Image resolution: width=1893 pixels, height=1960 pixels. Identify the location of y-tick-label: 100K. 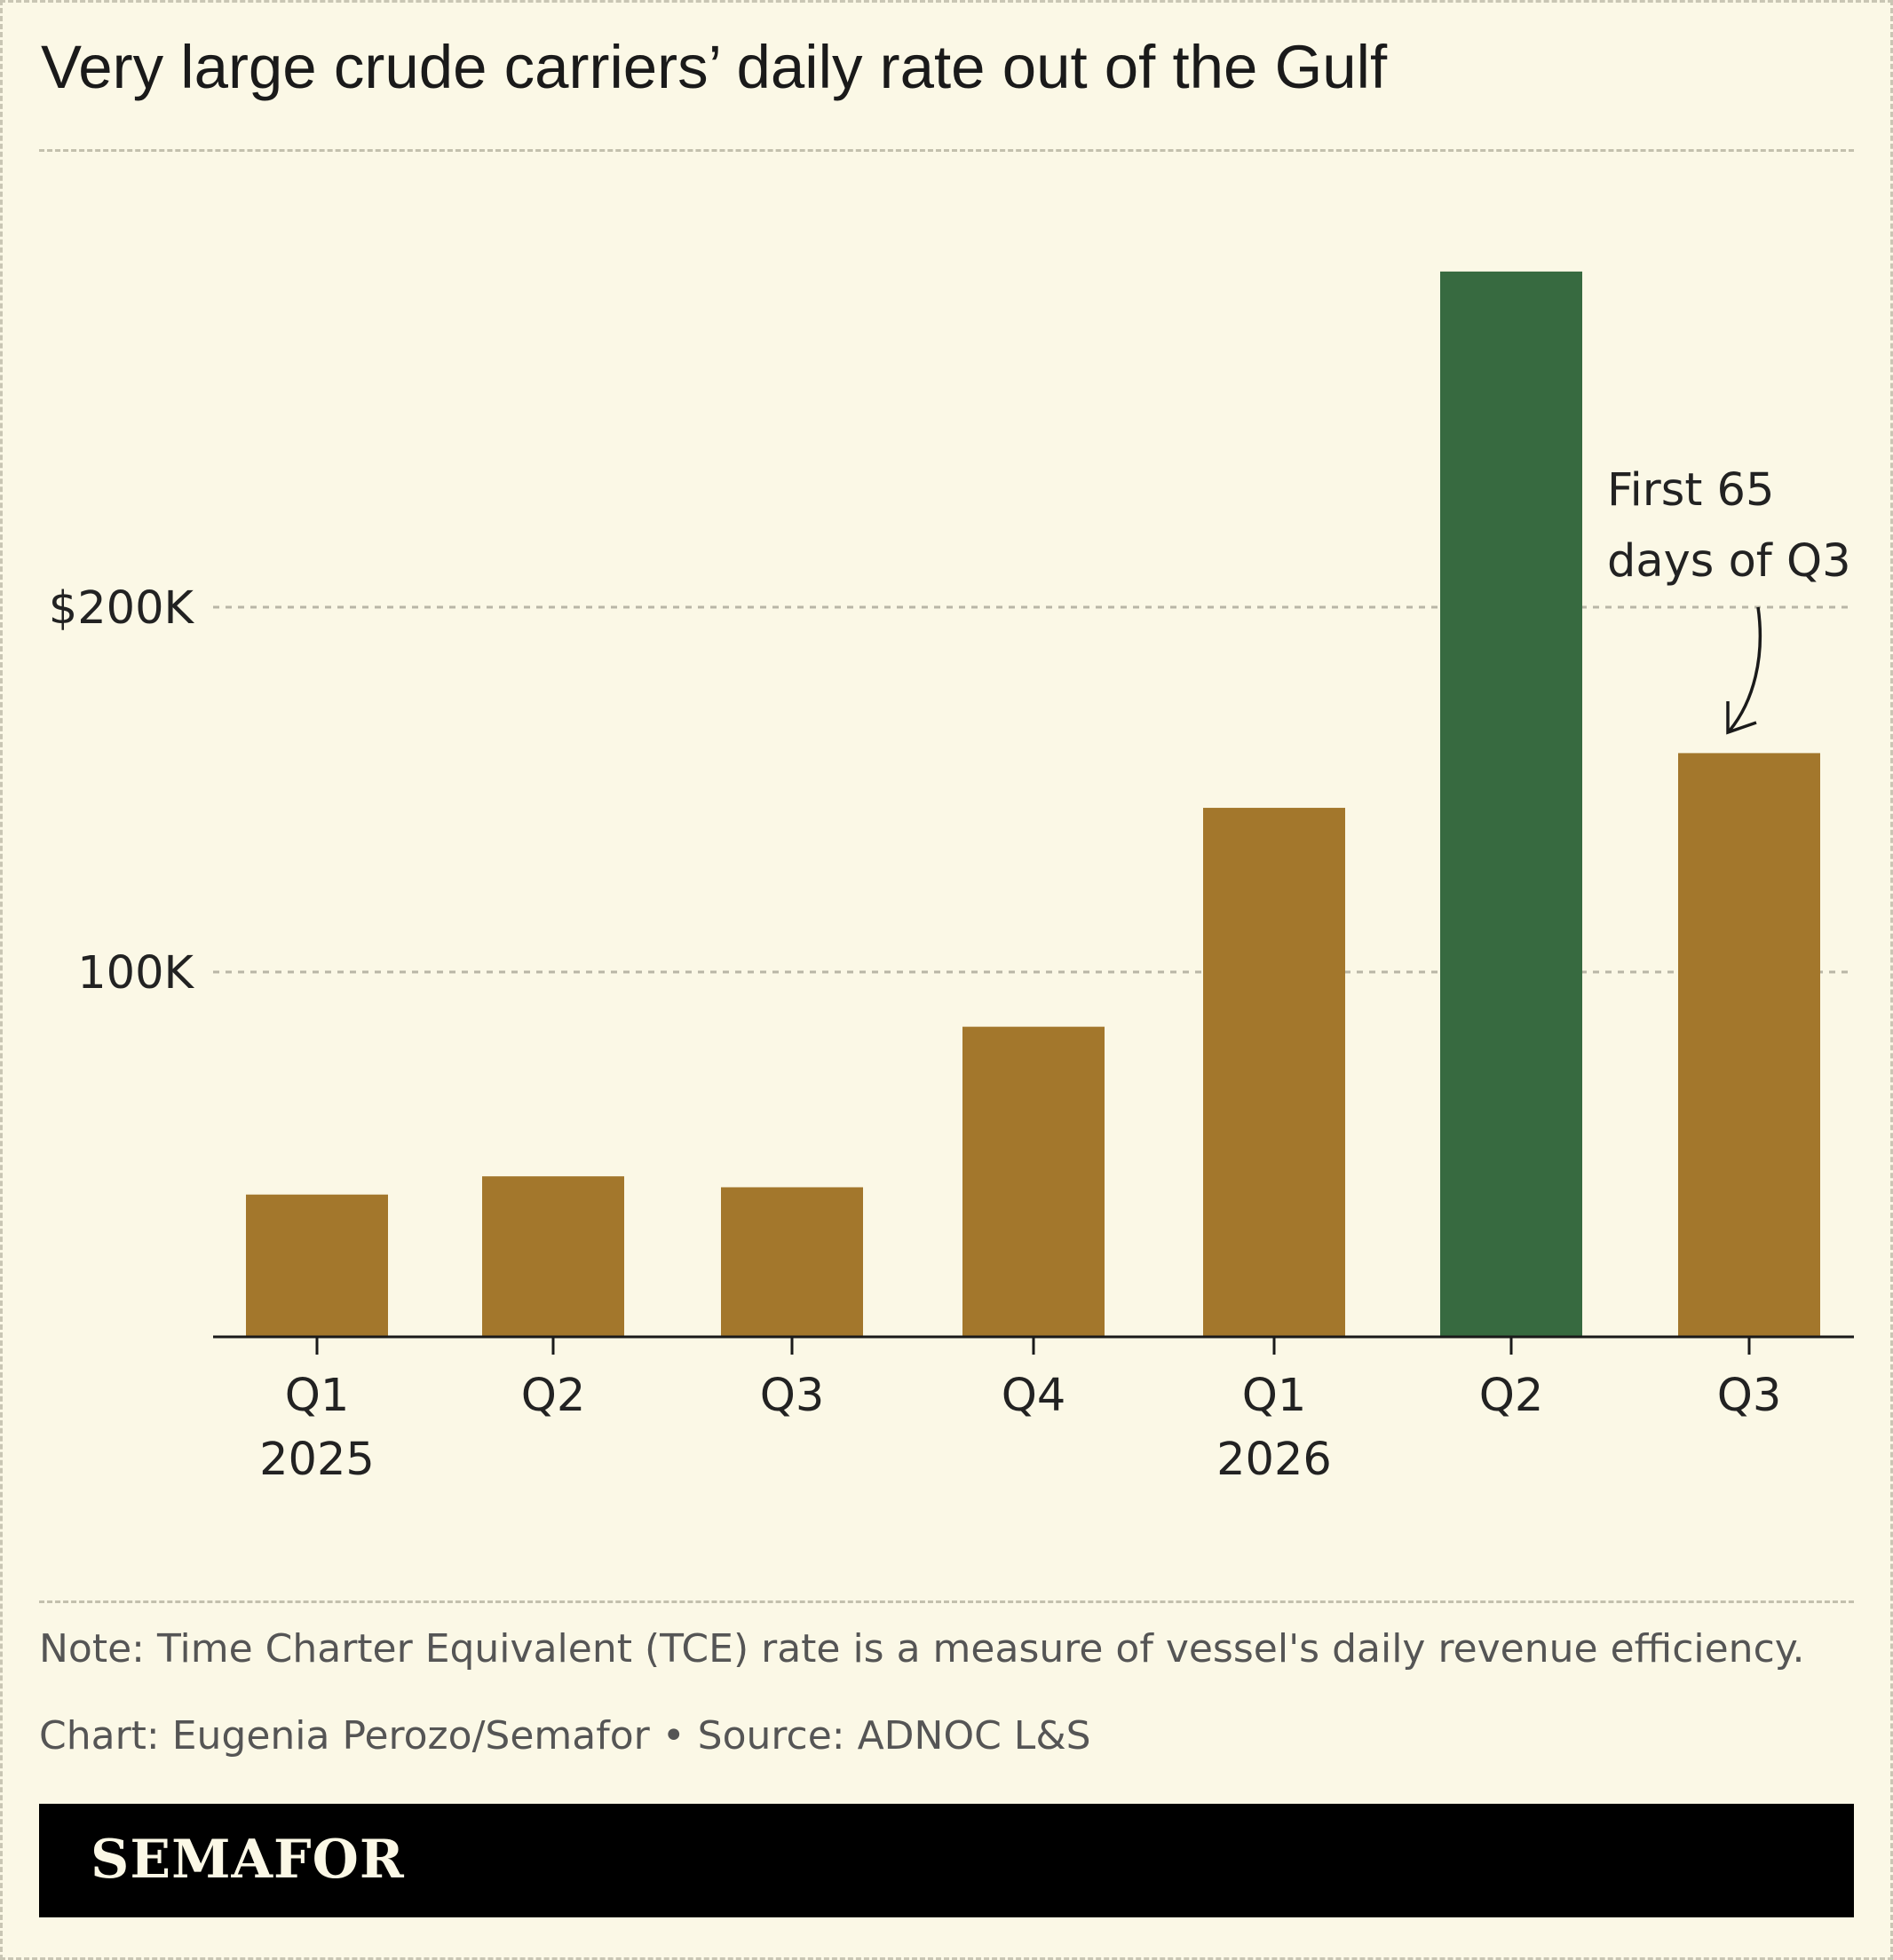
(135, 973).